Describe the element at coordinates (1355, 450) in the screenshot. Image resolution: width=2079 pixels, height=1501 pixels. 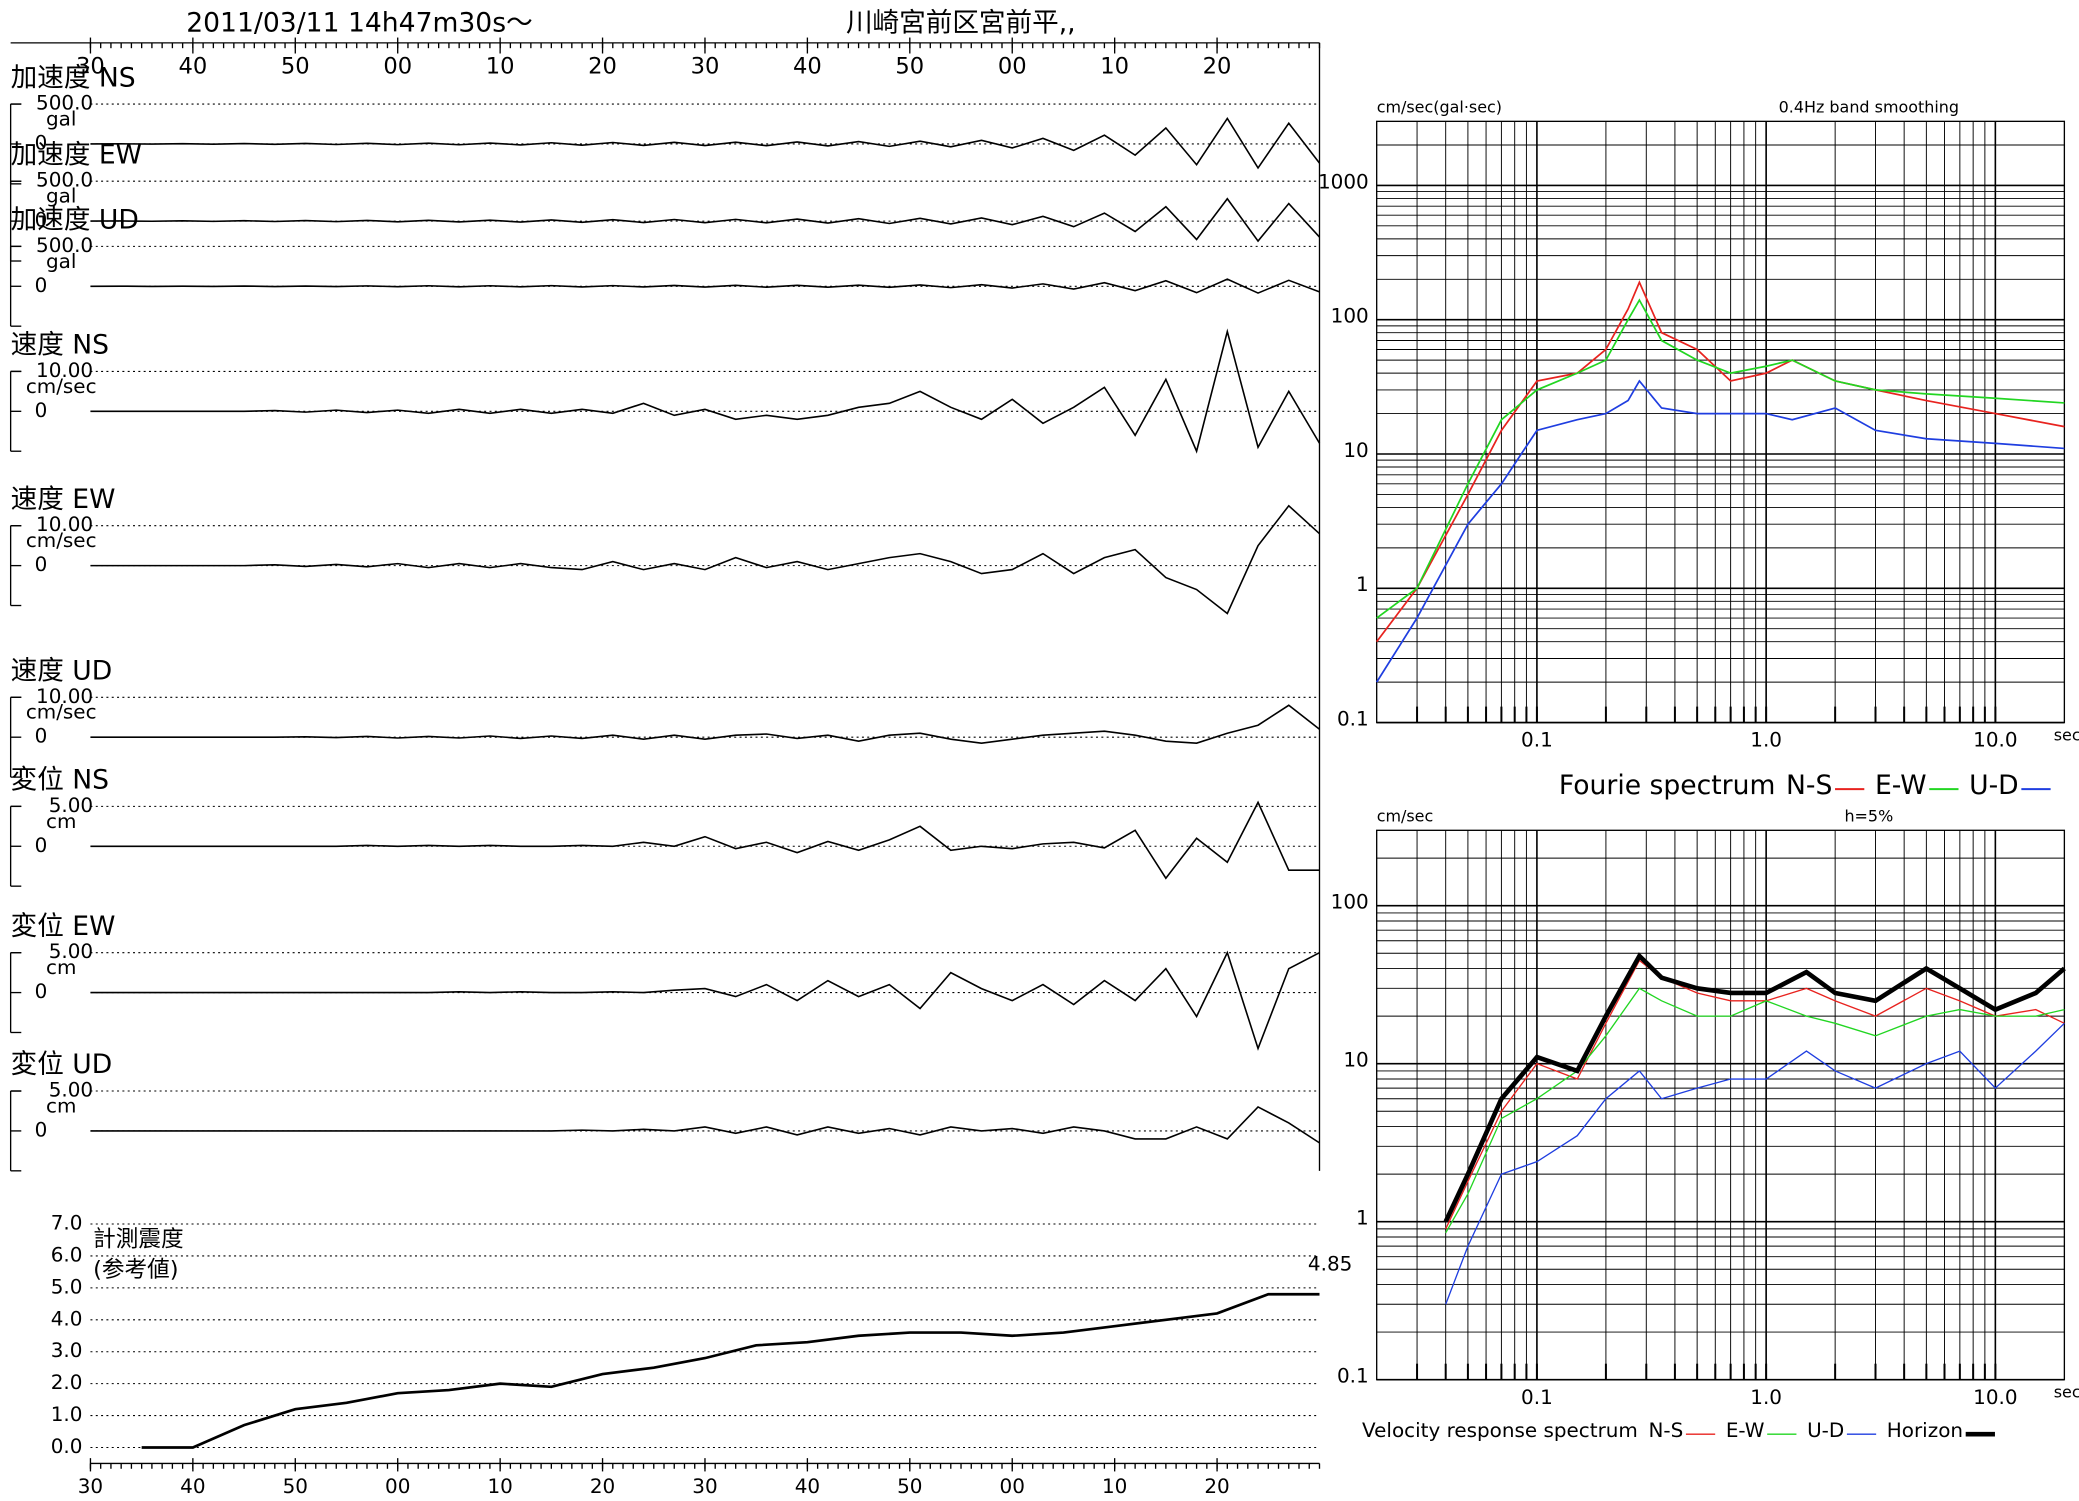
I see `y-tick-label: 10` at that location.